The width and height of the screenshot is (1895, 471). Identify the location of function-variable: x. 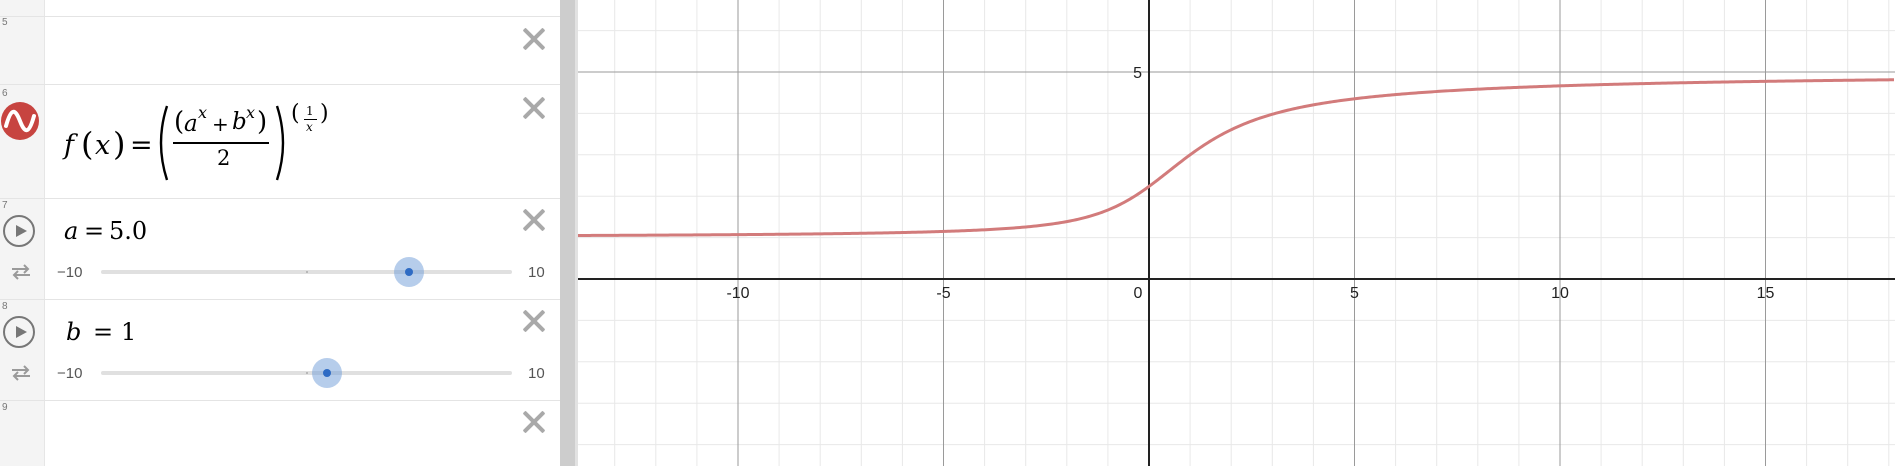
(103, 145).